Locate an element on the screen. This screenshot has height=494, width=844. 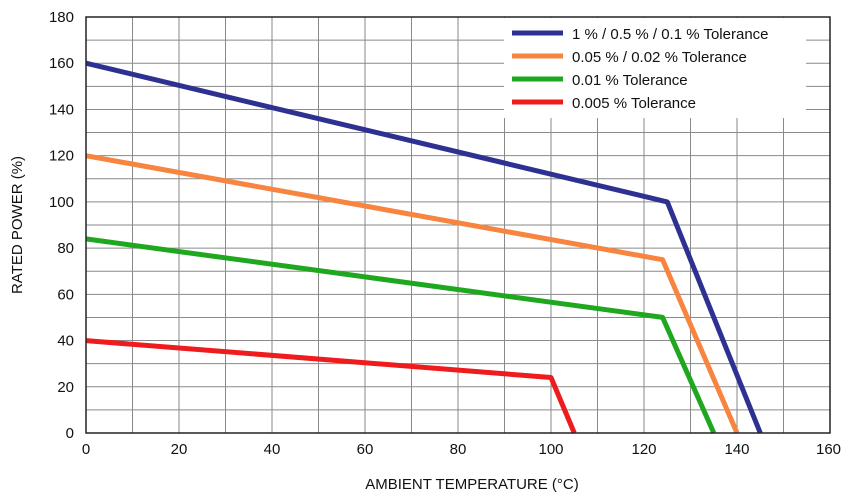
y-axis-label: RATED POWER (%) is located at coordinates (17, 225).